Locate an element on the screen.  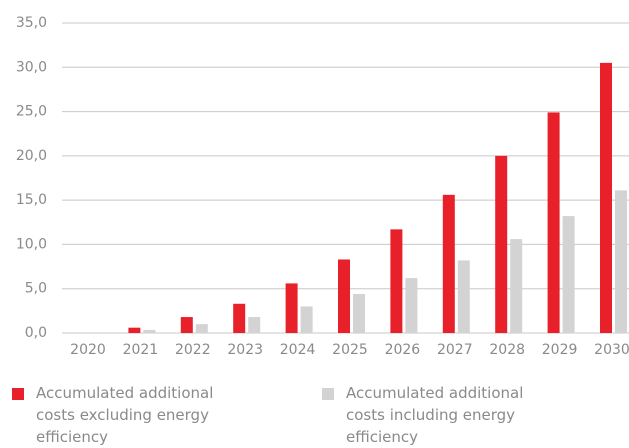
y-tick-label: 10,0 is located at coordinates (31, 244).